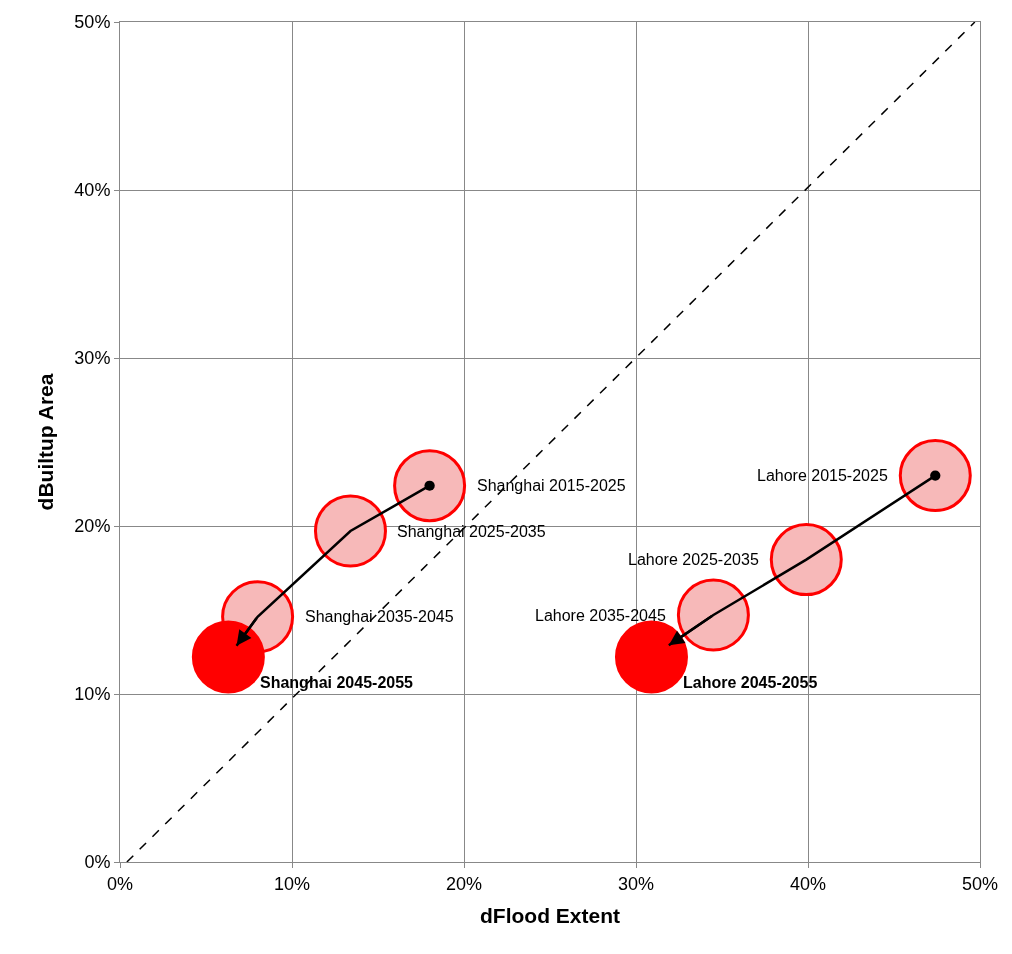 The height and width of the screenshot is (954, 1012). Describe the element at coordinates (92, 694) in the screenshot. I see `y-tick-label: 10%` at that location.